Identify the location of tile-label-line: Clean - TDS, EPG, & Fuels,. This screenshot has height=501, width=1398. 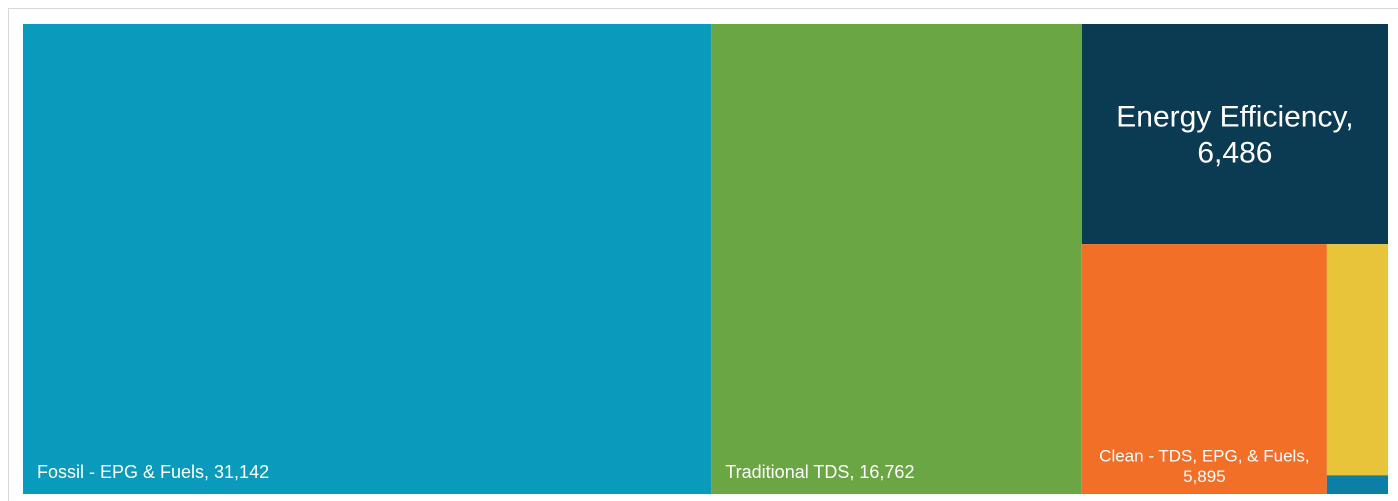
(1204, 456).